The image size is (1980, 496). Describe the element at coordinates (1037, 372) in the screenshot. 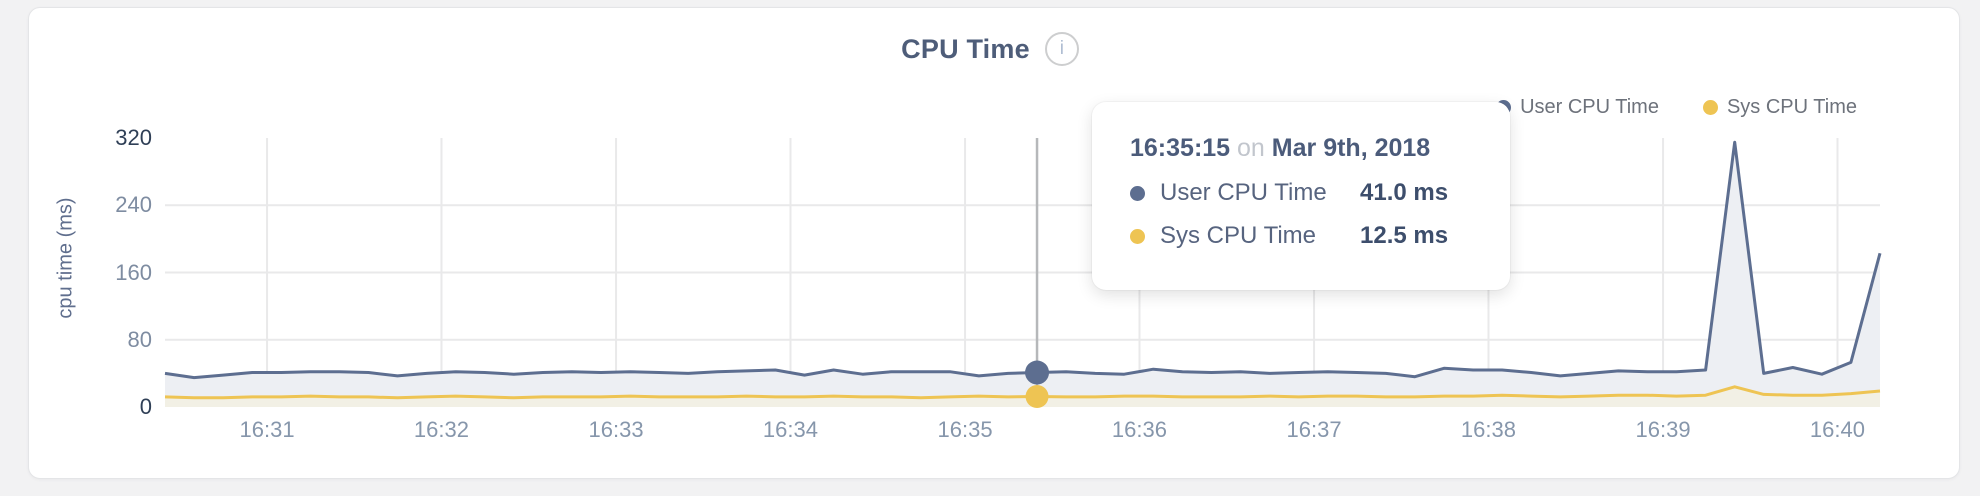

I see `highlight-marker-user-cpu-time` at that location.